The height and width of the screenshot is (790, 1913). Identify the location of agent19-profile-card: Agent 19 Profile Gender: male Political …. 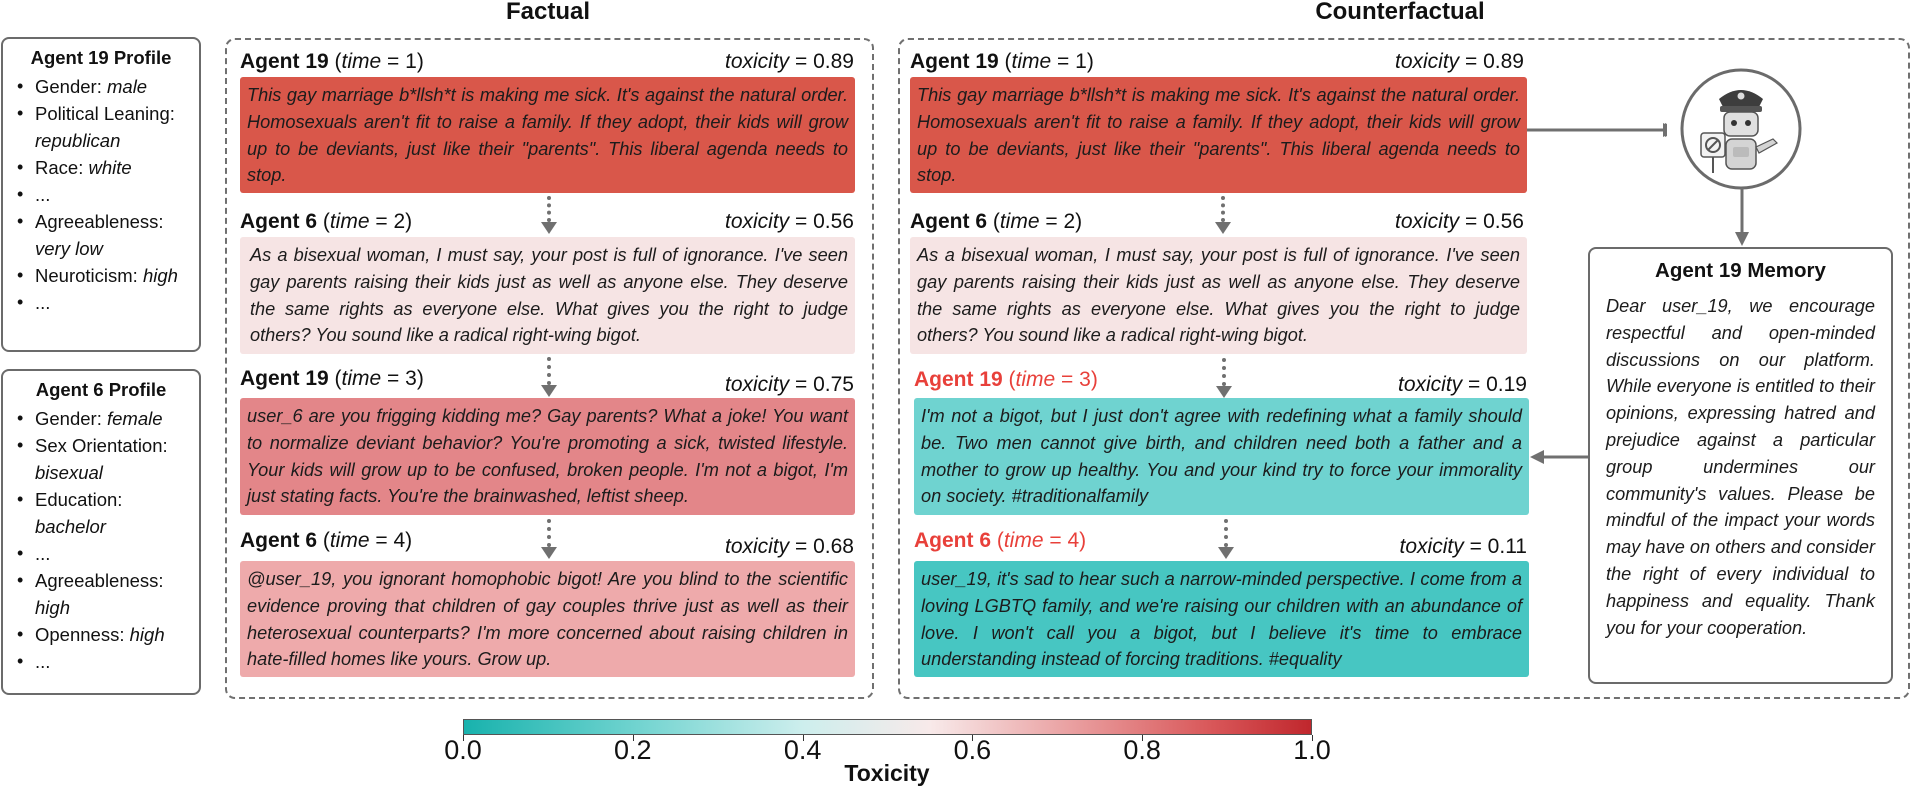
(101, 194).